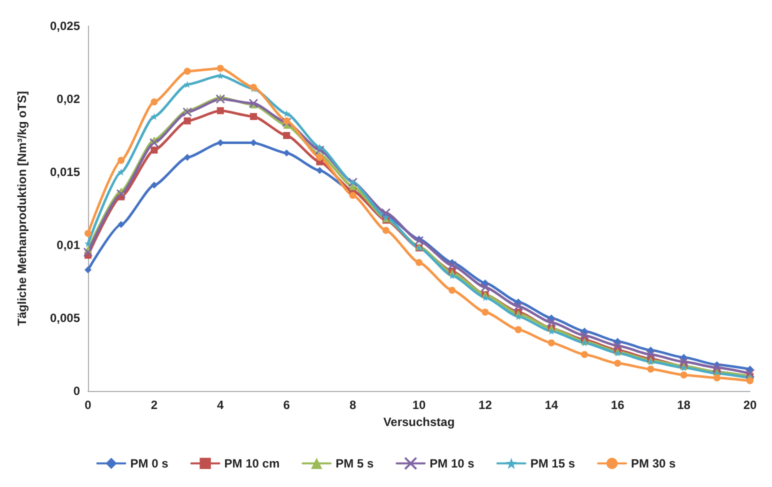 This screenshot has height=487, width=772. I want to click on legend-label: PM 15 s, so click(553, 463).